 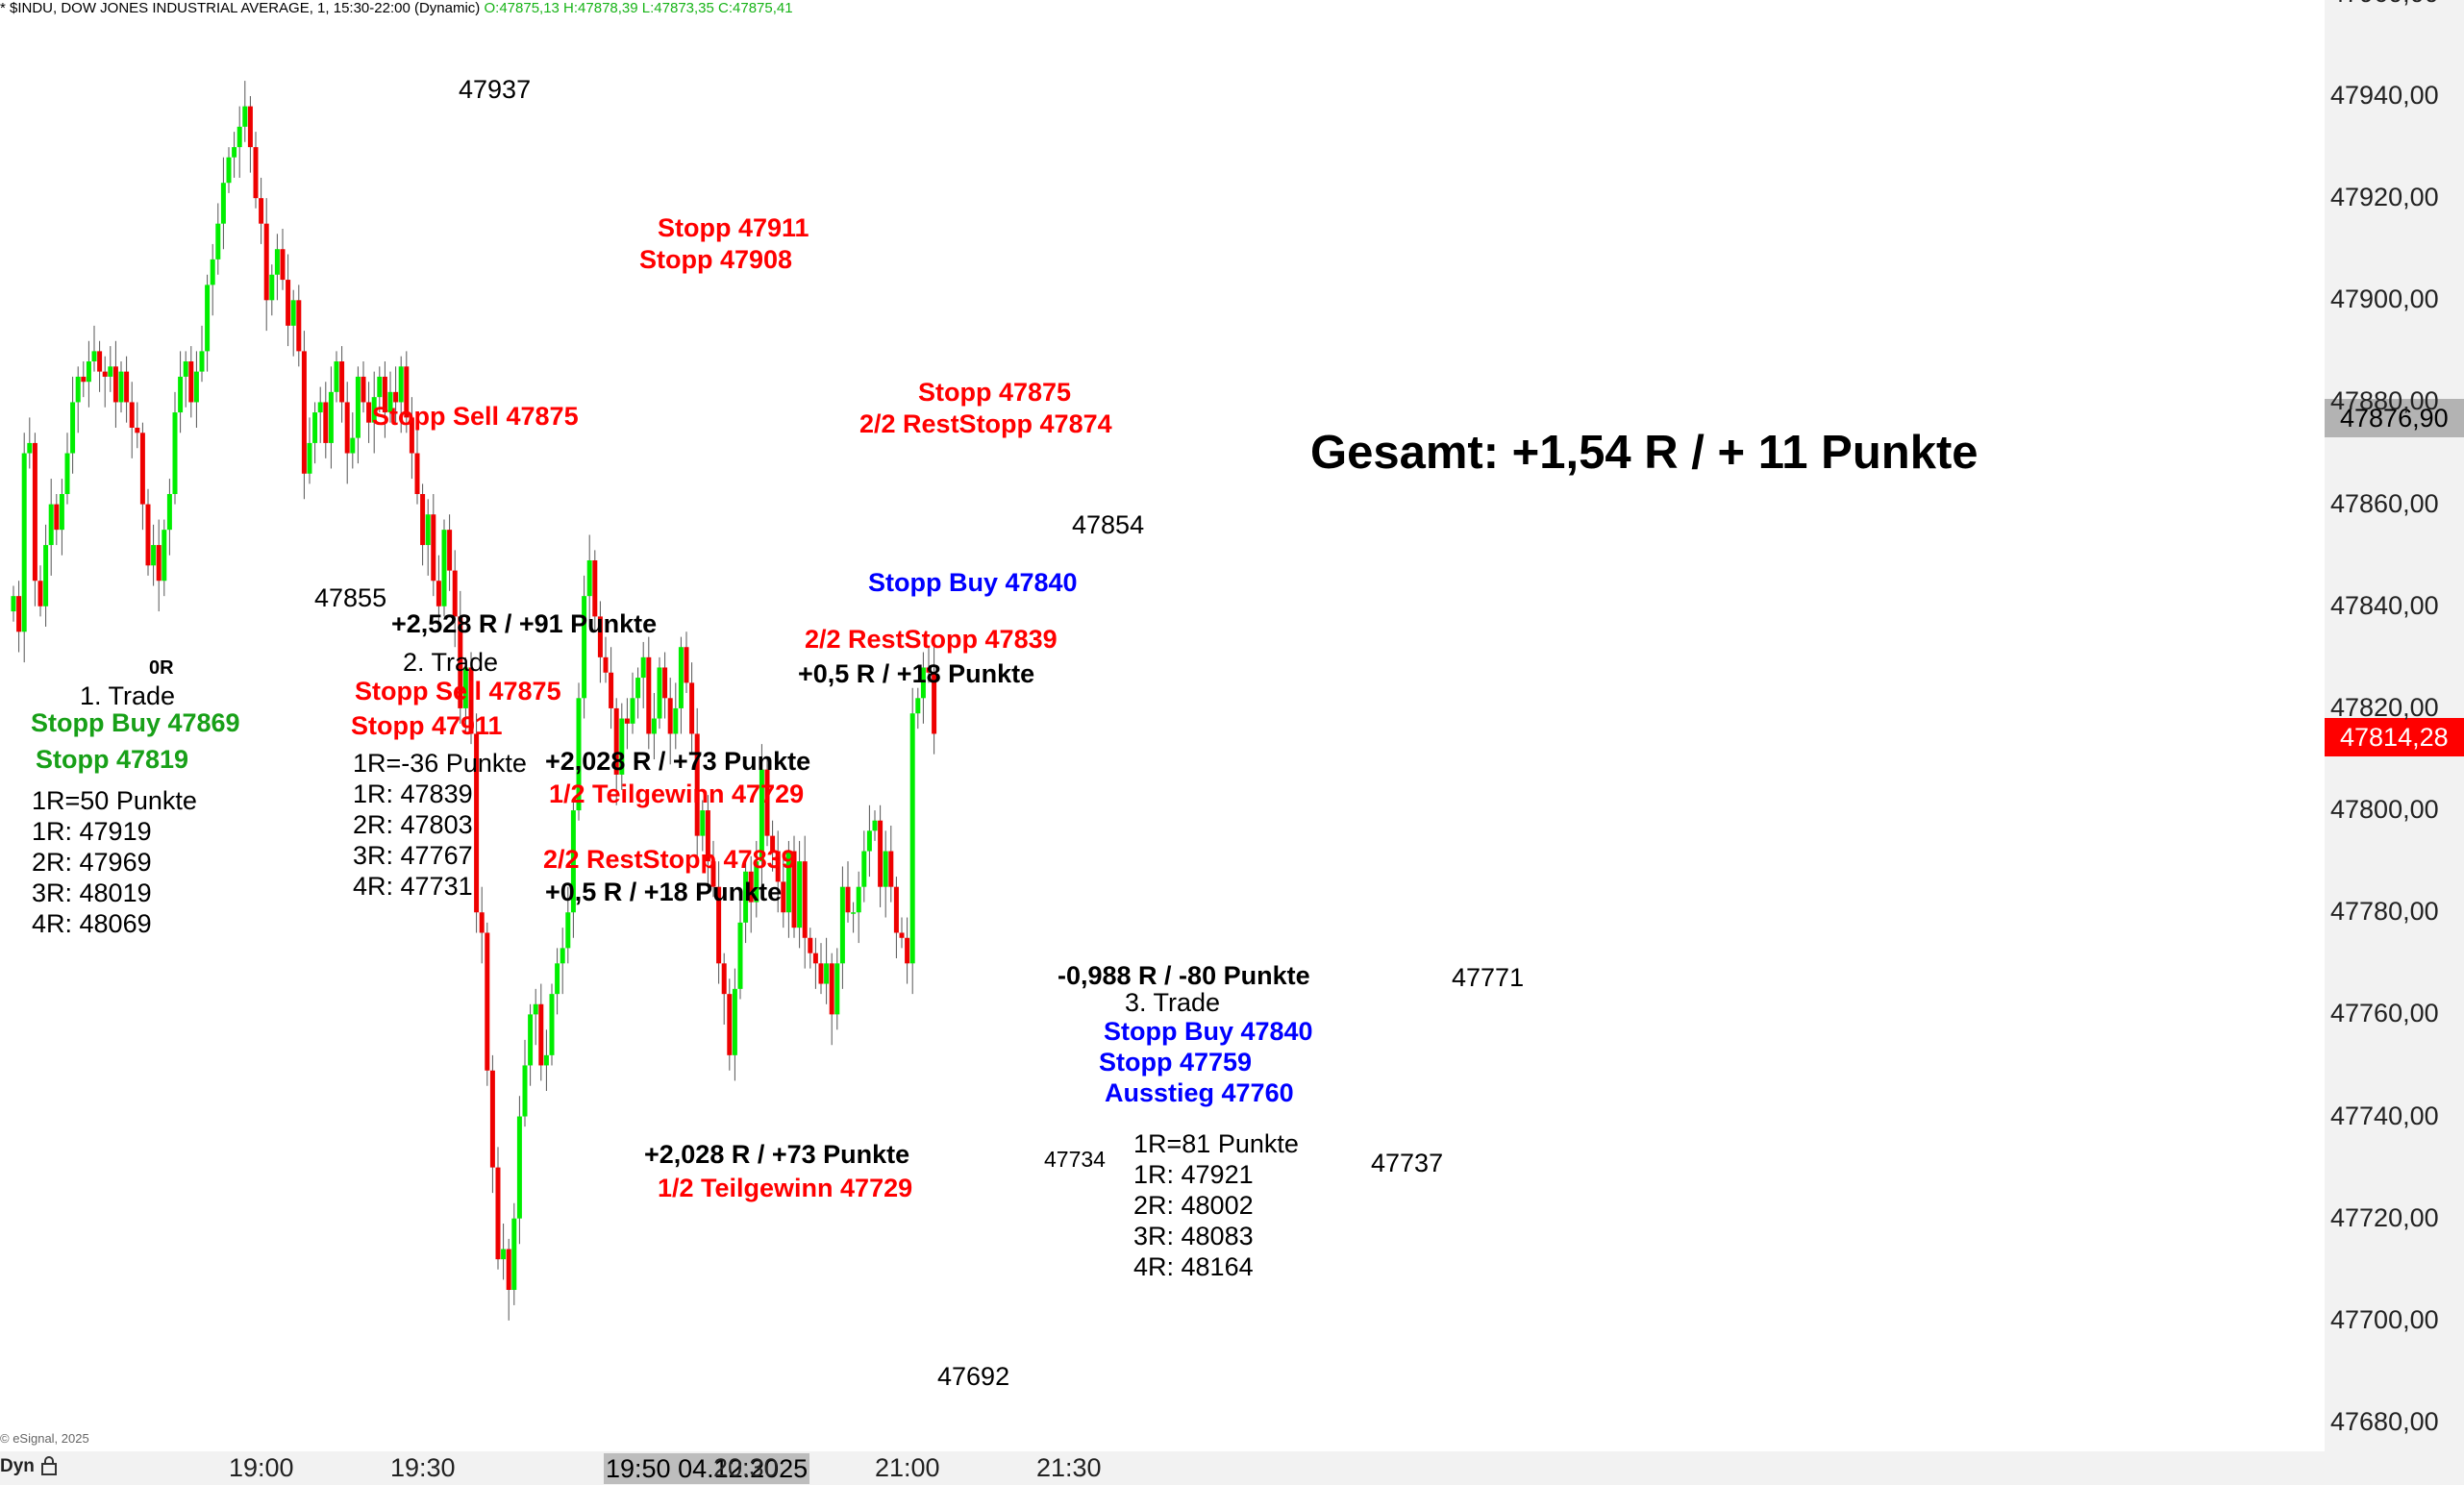 What do you see at coordinates (746, 1467) in the screenshot?
I see `x-tick-label: 20:30` at bounding box center [746, 1467].